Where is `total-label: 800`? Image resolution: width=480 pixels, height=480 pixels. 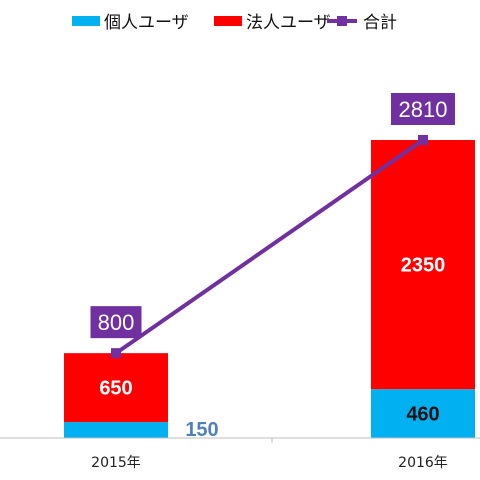
total-label: 800 is located at coordinates (116, 322).